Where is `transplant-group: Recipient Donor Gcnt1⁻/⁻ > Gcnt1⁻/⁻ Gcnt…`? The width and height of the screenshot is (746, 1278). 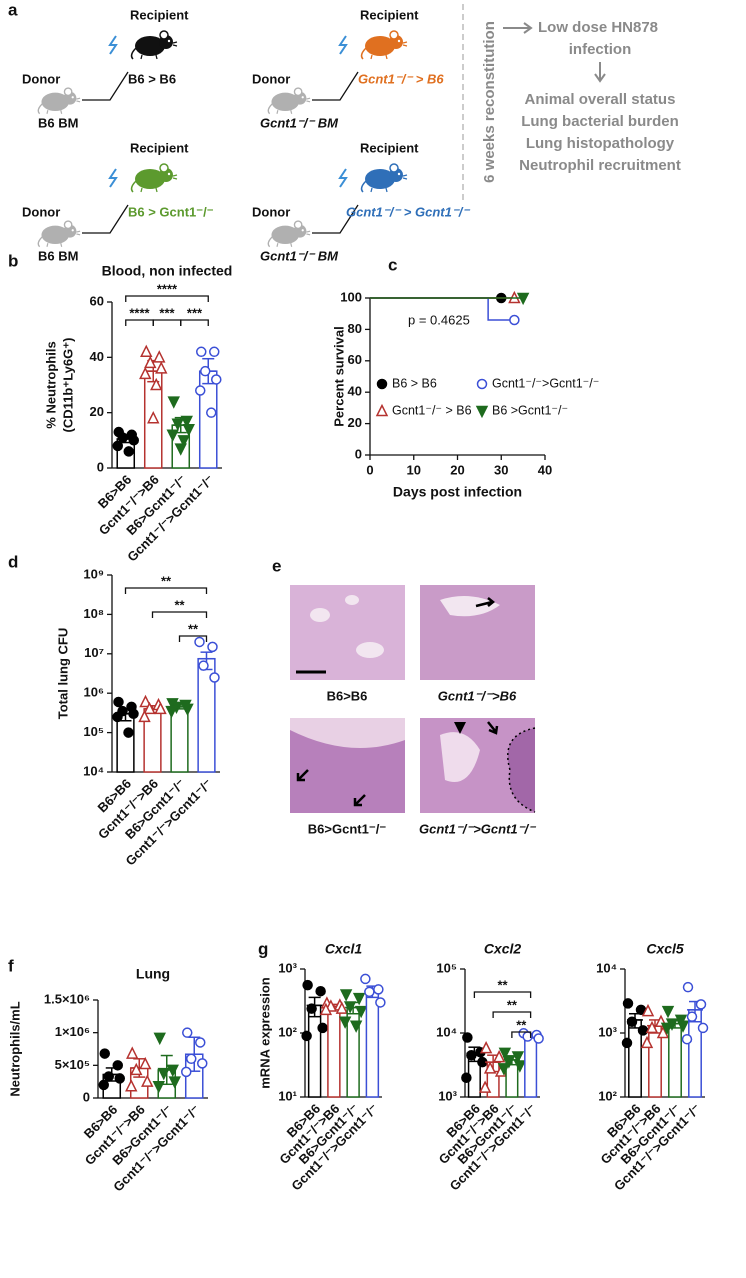
transplant-group: Recipient Donor Gcnt1⁻/⁻ > Gcnt1⁻/⁻ Gcnt… is located at coordinates (361, 201).